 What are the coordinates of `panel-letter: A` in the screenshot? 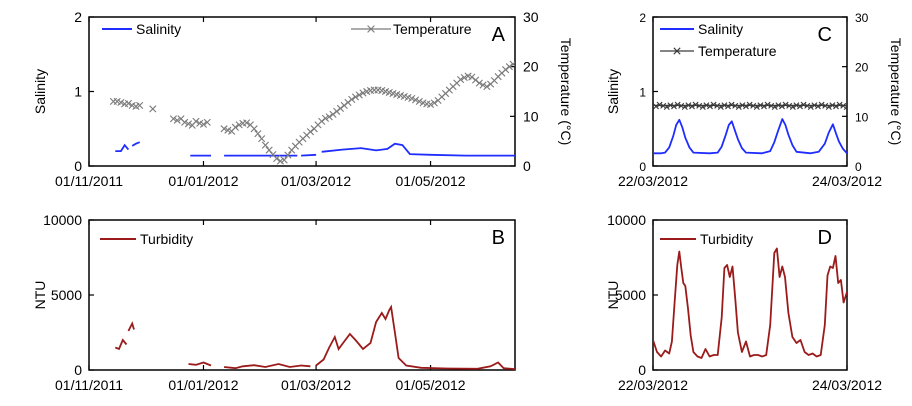 It's located at (499, 35).